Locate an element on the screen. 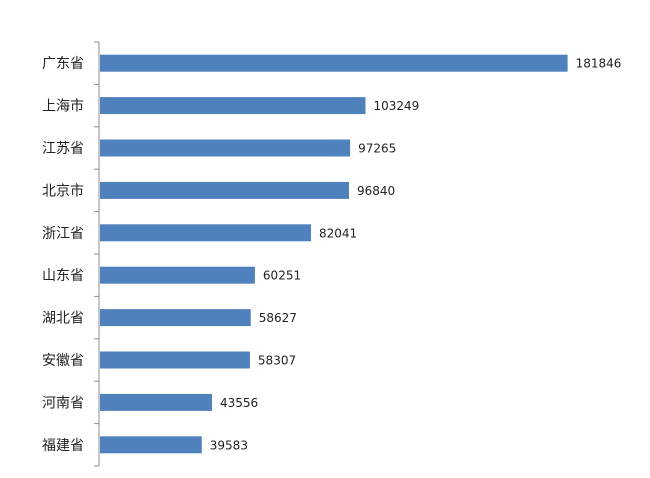 The width and height of the screenshot is (650, 478). data-label: 60251 is located at coordinates (282, 276).